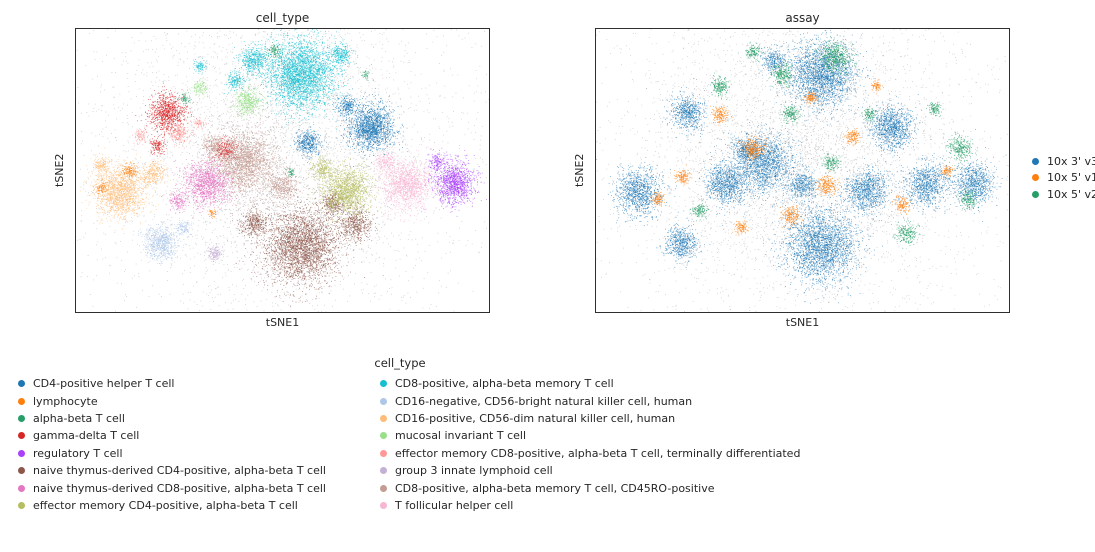 Image resolution: width=1095 pixels, height=552 pixels. Describe the element at coordinates (59, 170) in the screenshot. I see `y-axis-label-cell-type: tSNE2` at that location.